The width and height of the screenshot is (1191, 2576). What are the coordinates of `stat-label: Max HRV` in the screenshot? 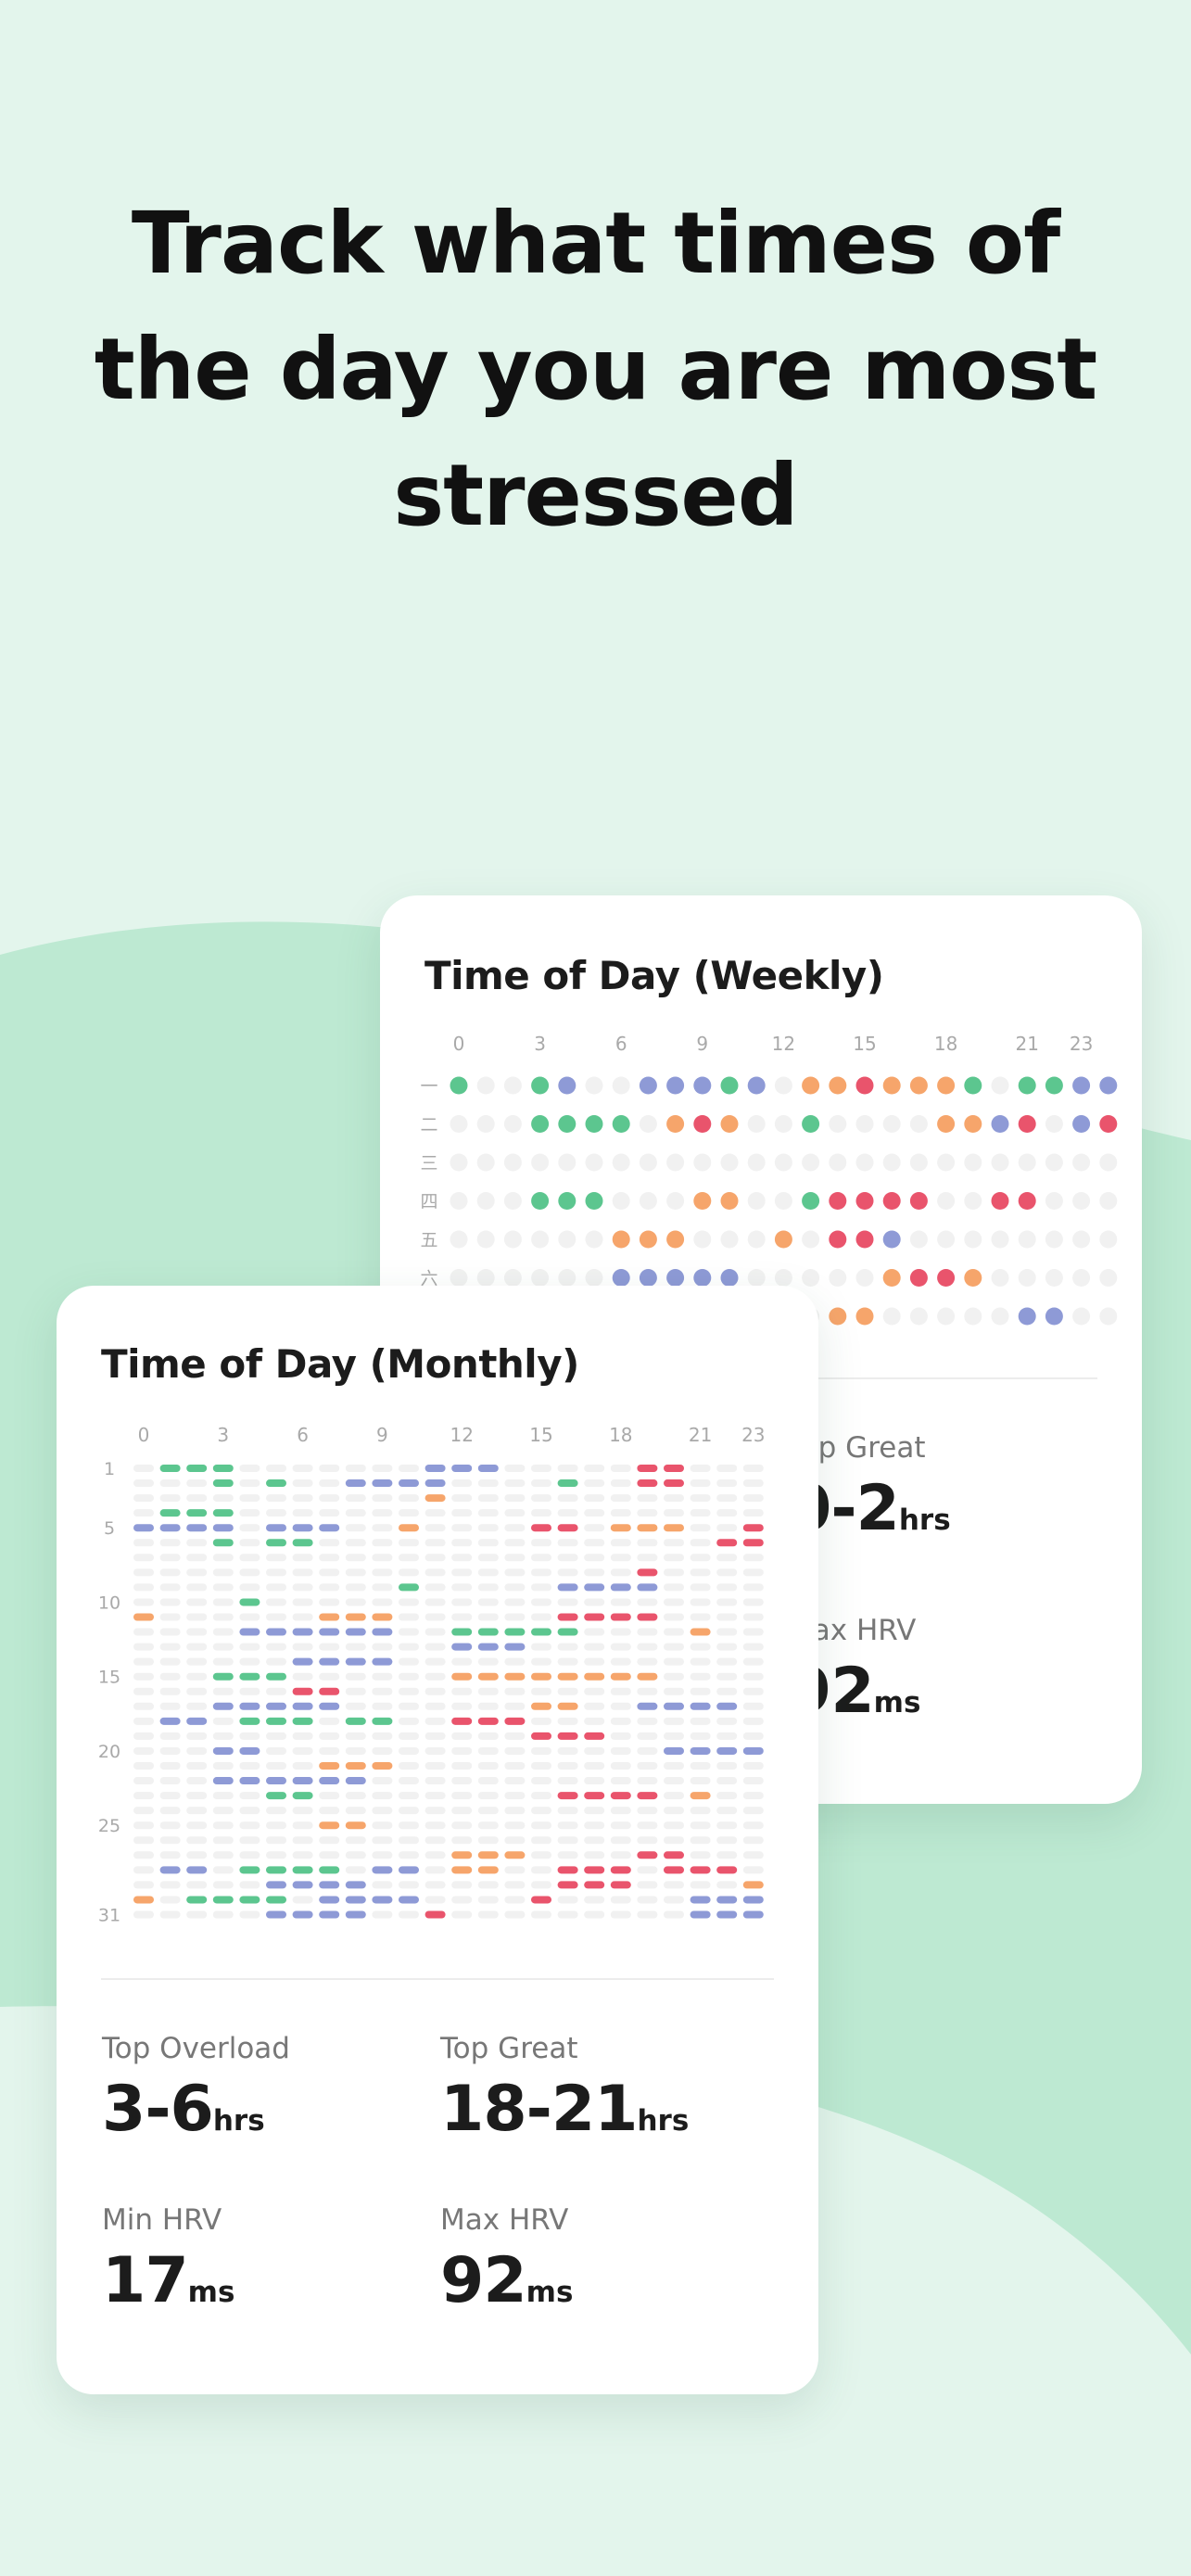 It's located at (504, 2220).